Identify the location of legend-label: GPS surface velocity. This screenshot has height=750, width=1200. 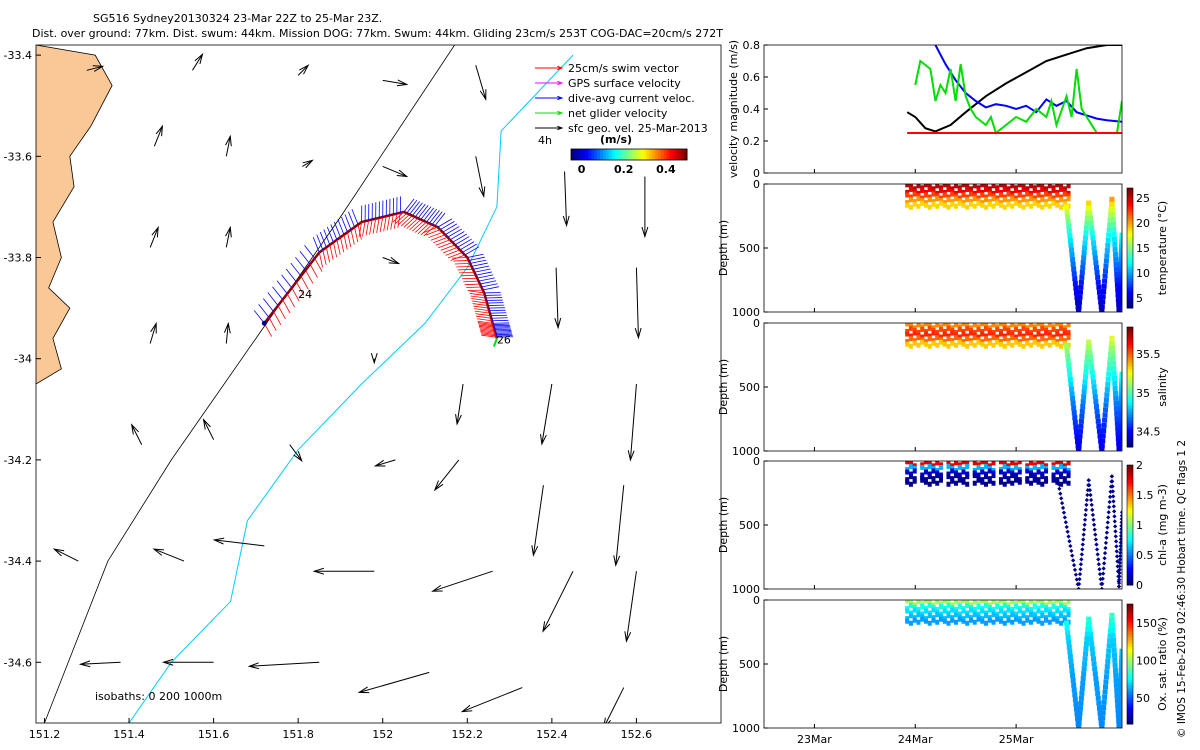
(624, 83).